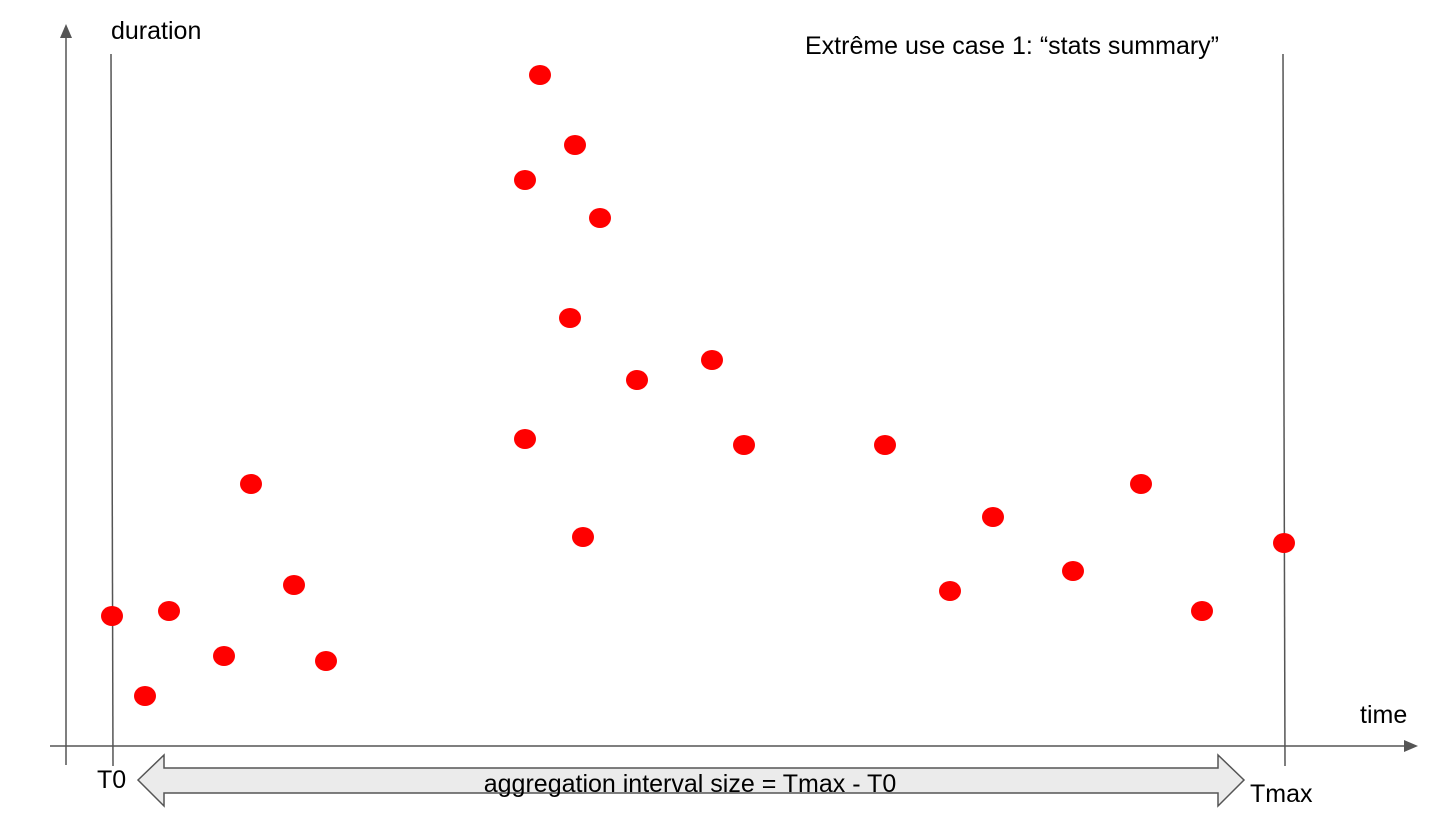 The width and height of the screenshot is (1436, 814). What do you see at coordinates (690, 784) in the screenshot?
I see `interval-label: aggregation interval size = Tmax - T0` at bounding box center [690, 784].